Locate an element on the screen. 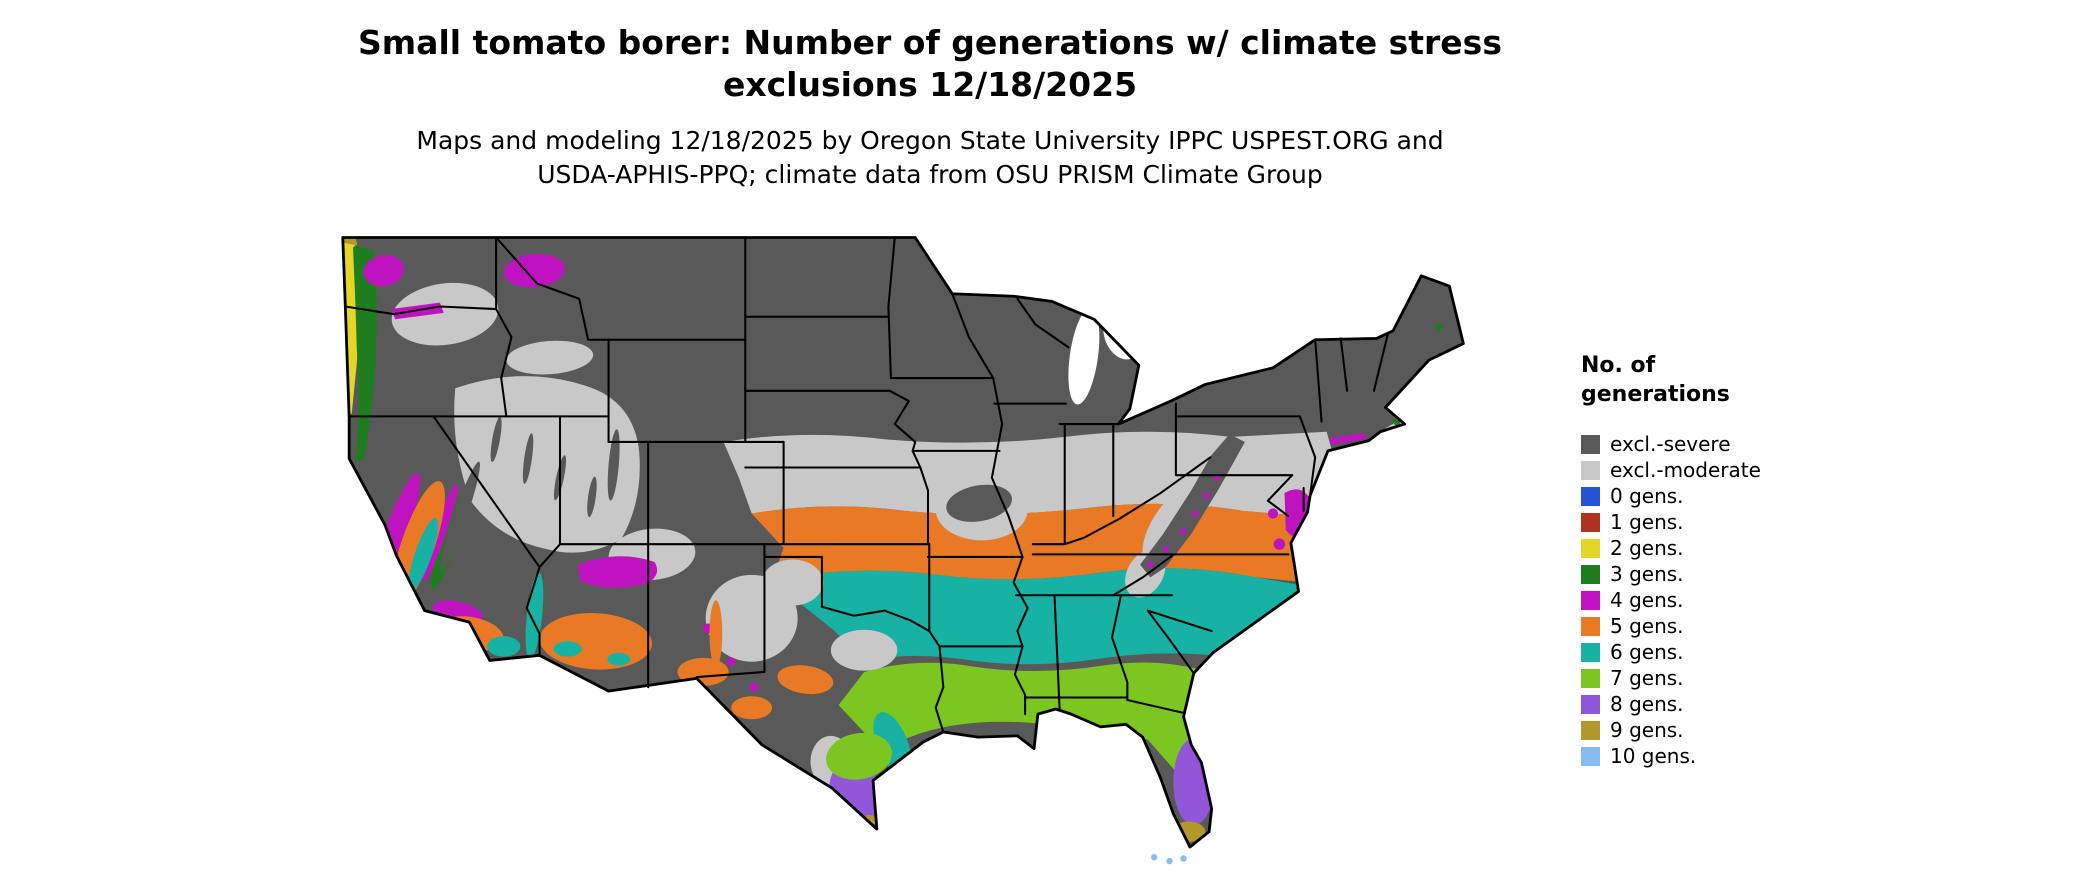 This screenshot has width=2100, height=892. legend-item: excl.-moderate is located at coordinates (1671, 470).